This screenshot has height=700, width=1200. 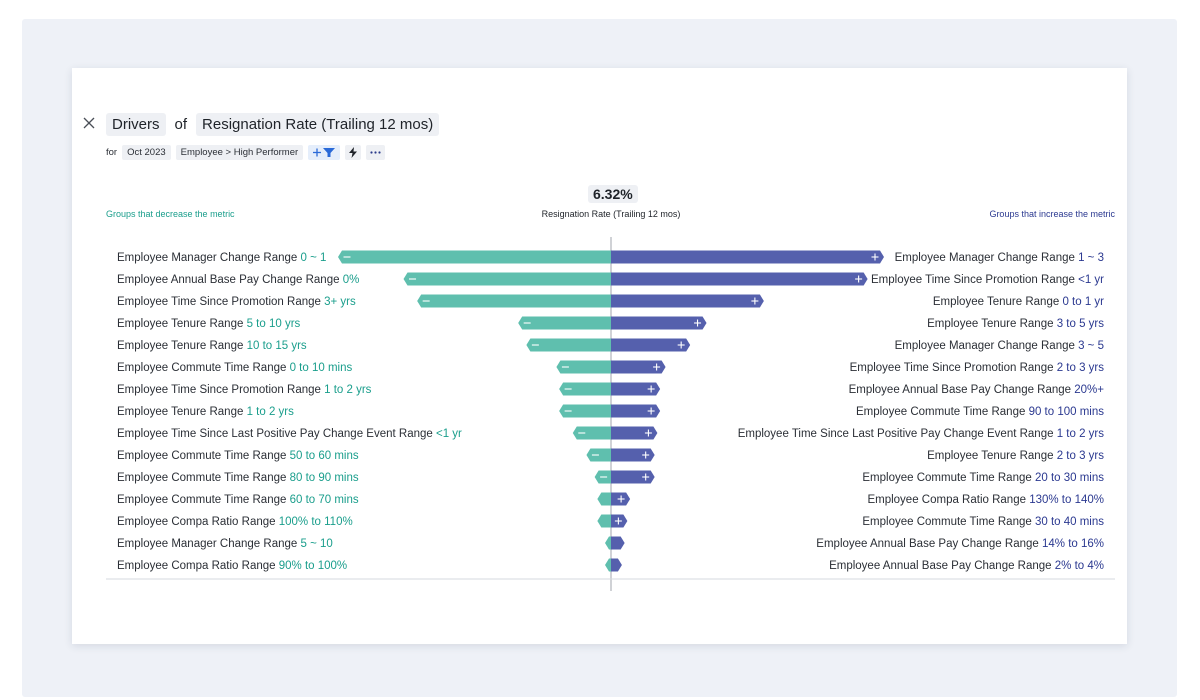 What do you see at coordinates (351, 280) in the screenshot?
I see `decrease-label-value-1: 0%` at bounding box center [351, 280].